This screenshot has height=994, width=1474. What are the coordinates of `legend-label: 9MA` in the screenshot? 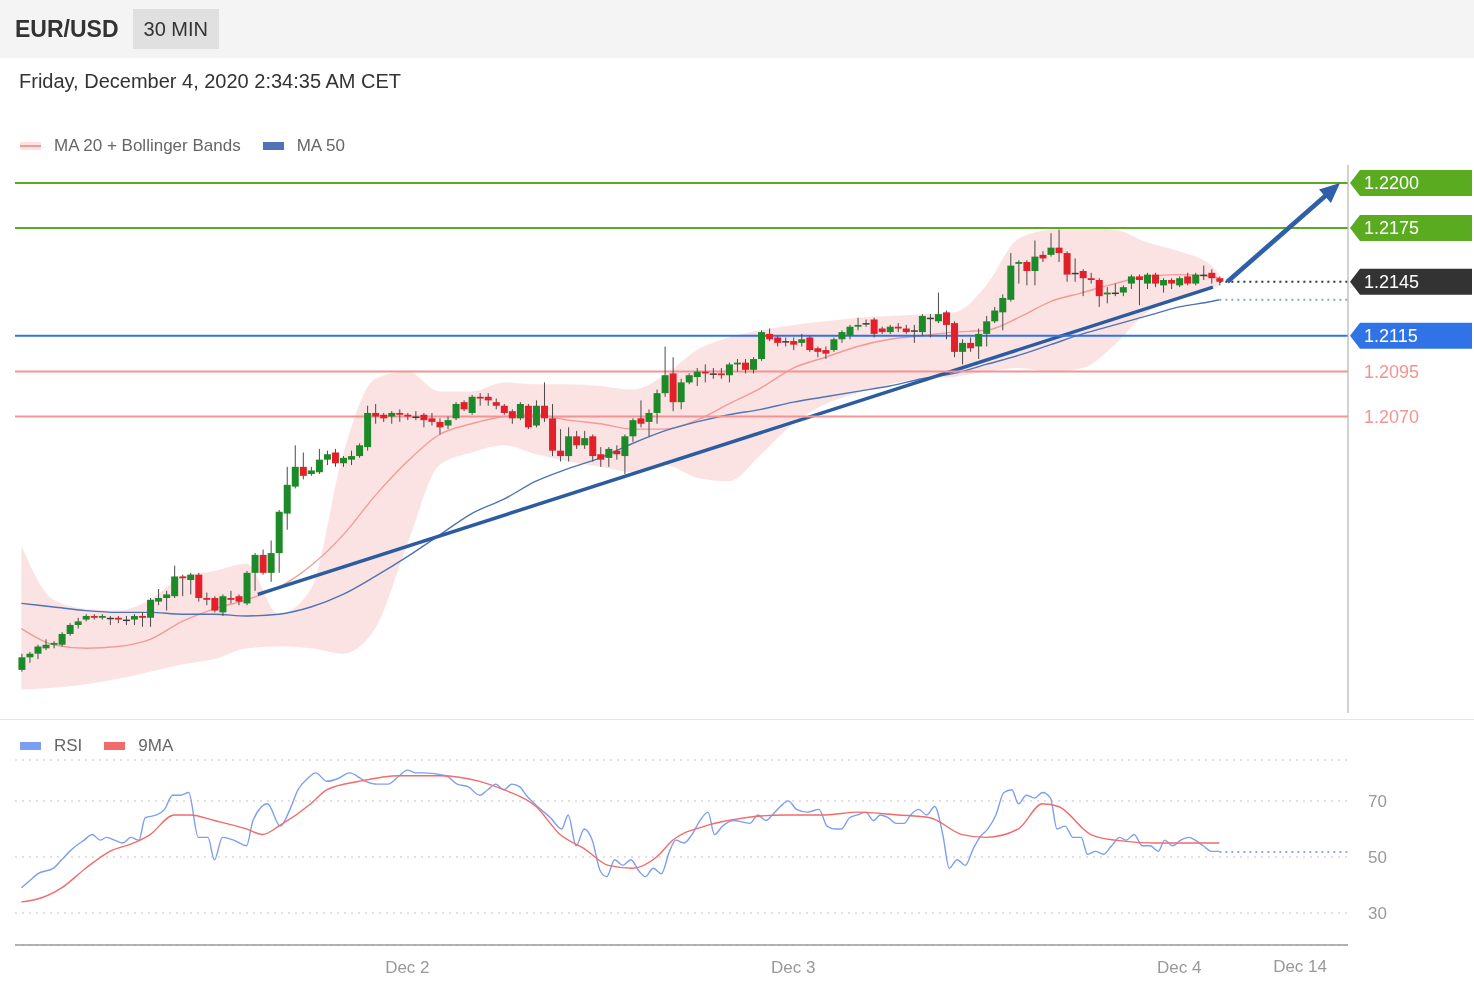 It's located at (156, 746).